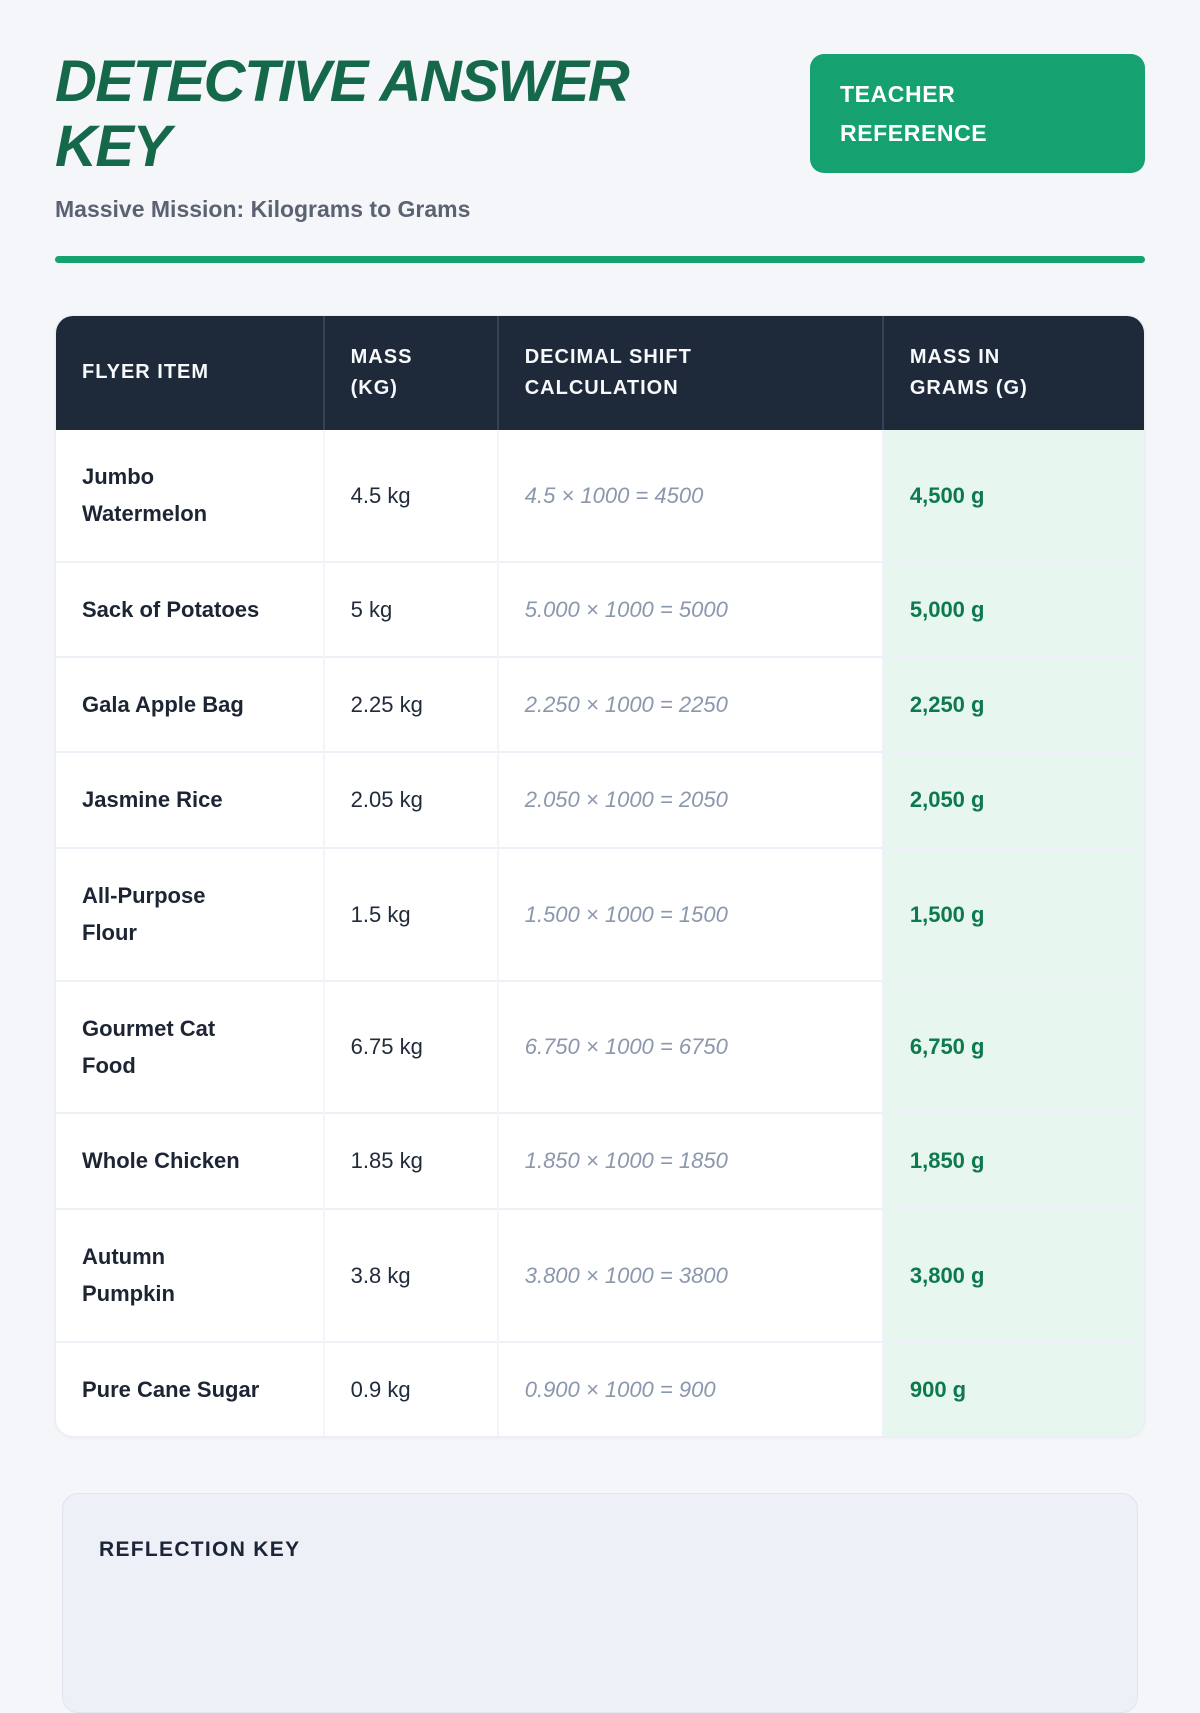 Image resolution: width=1200 pixels, height=1713 pixels. What do you see at coordinates (914, 113) in the screenshot?
I see `teacher-reference-badge-label: TEACHER REFERENCE` at bounding box center [914, 113].